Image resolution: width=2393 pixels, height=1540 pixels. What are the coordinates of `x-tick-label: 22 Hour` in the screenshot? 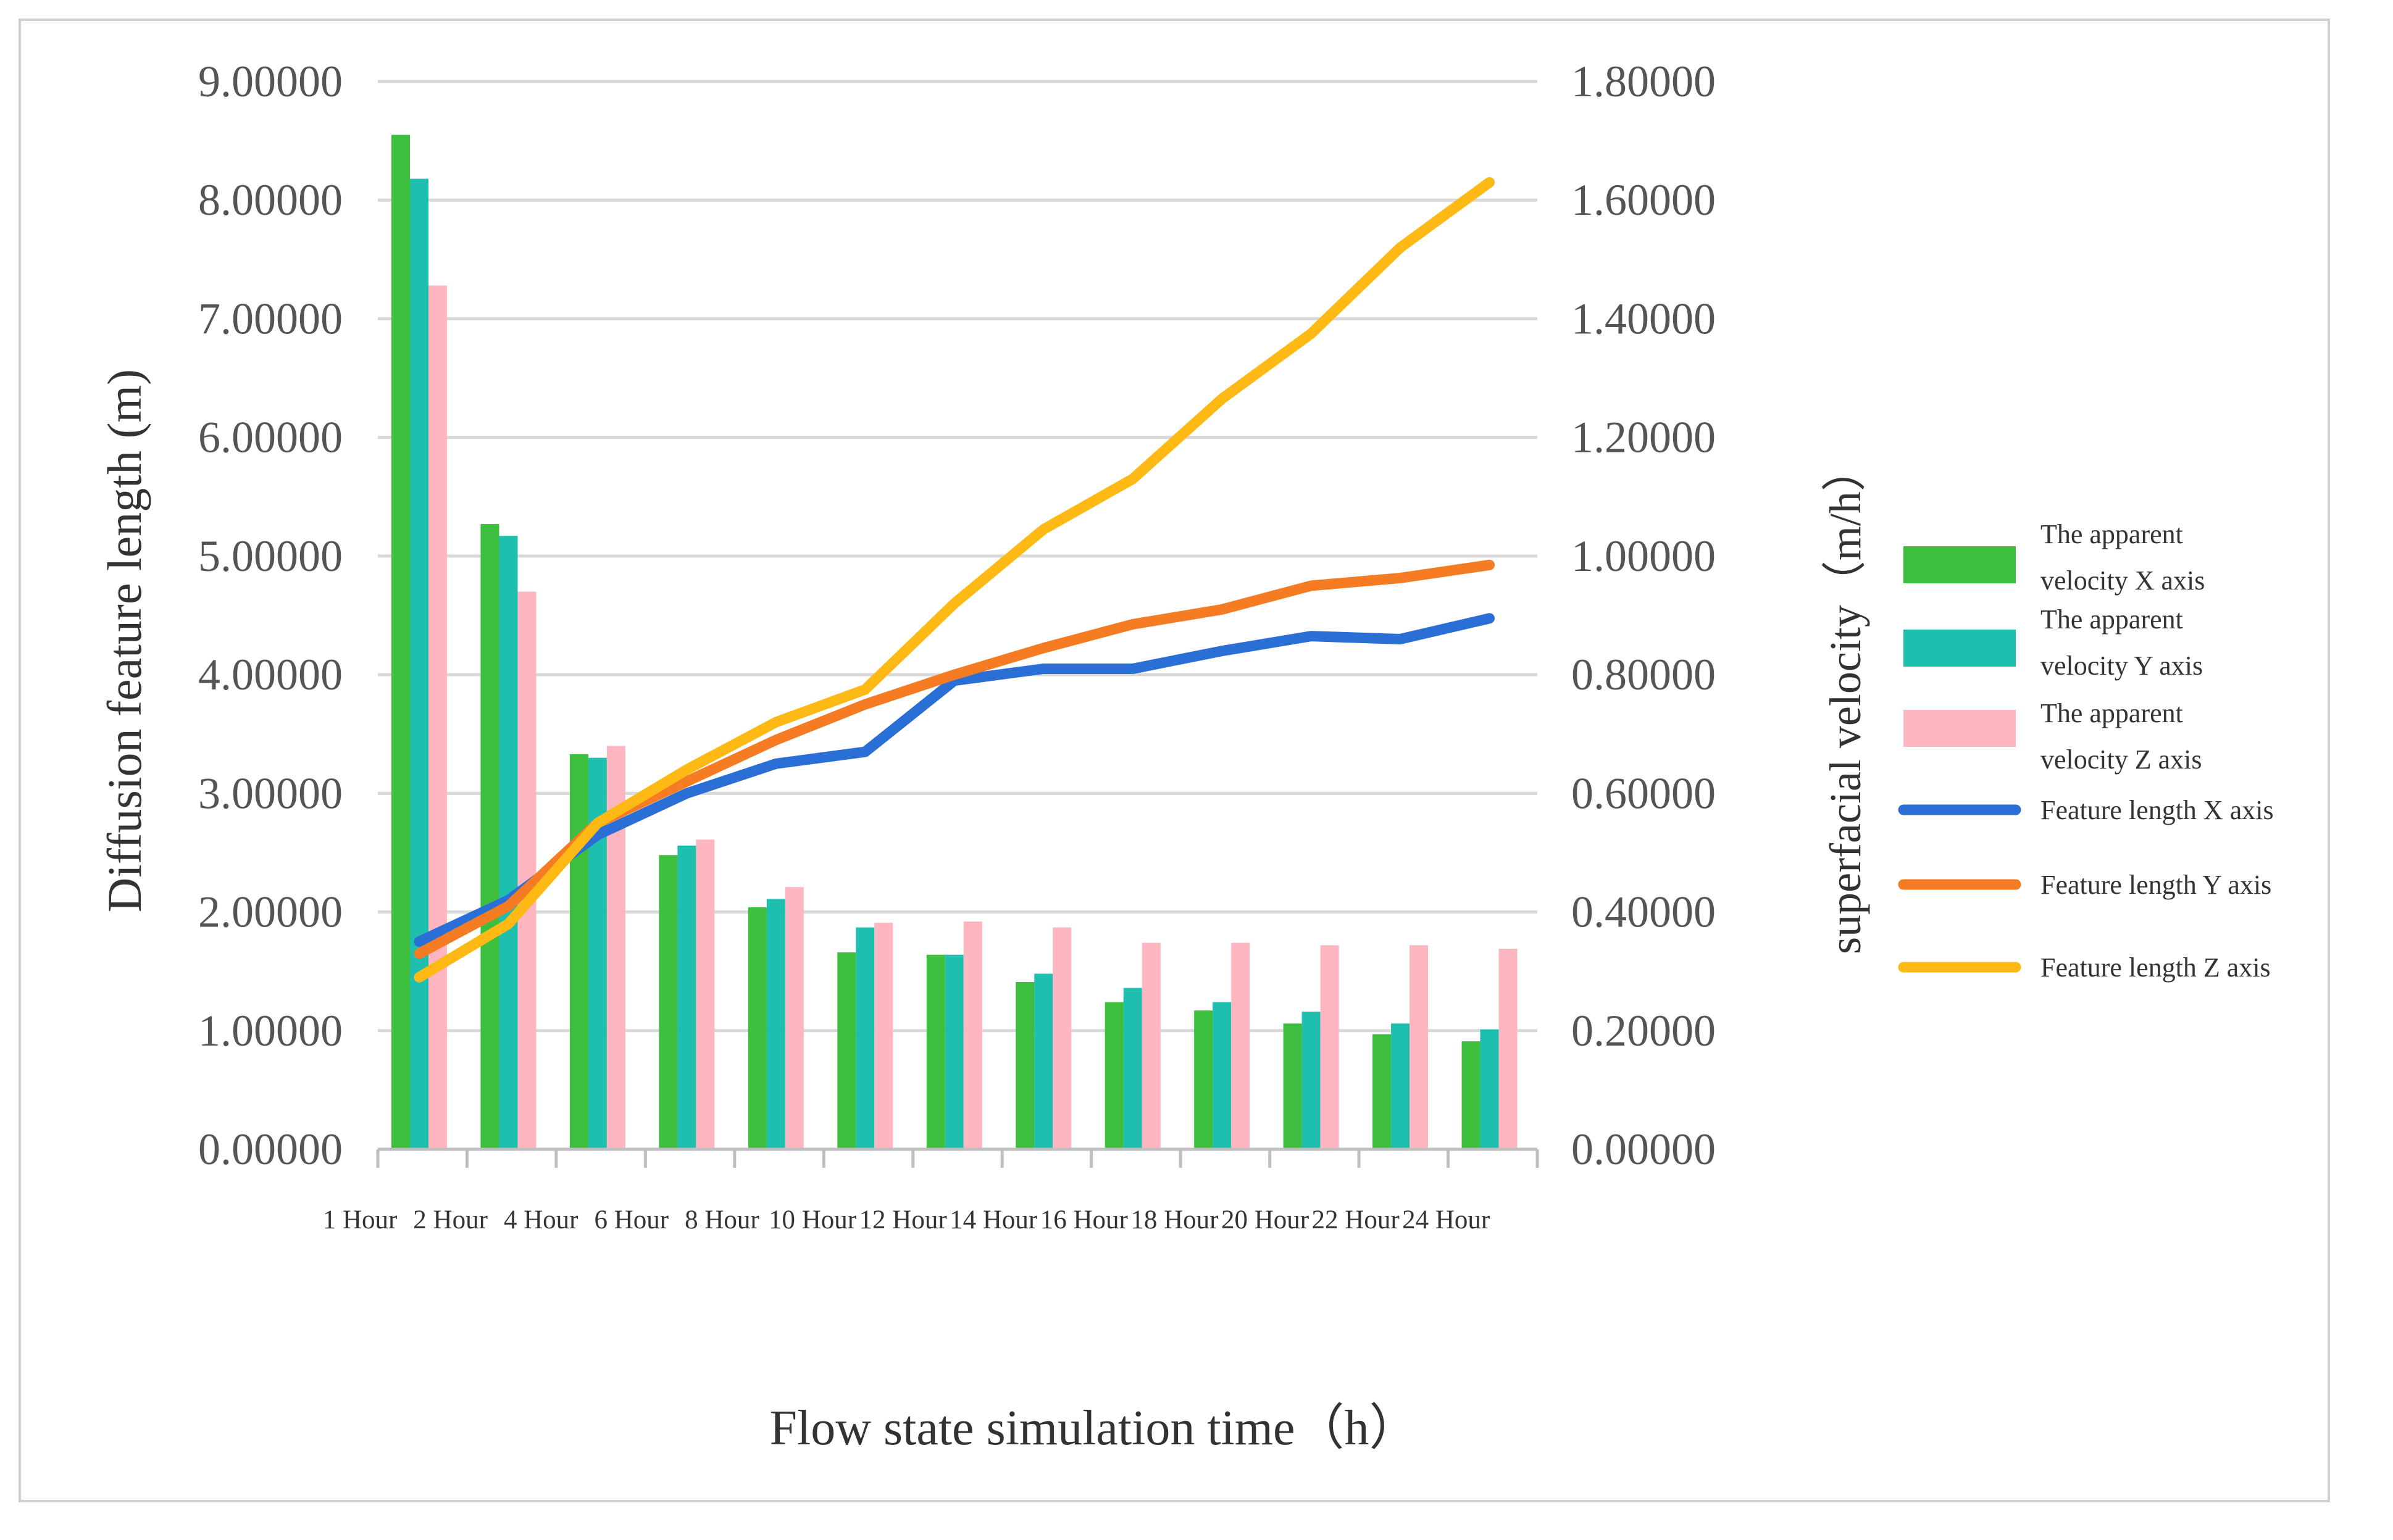 It's located at (1356, 1219).